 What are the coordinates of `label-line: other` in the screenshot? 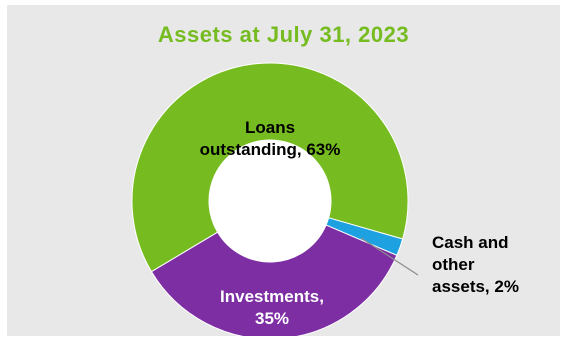 It's located at (453, 264).